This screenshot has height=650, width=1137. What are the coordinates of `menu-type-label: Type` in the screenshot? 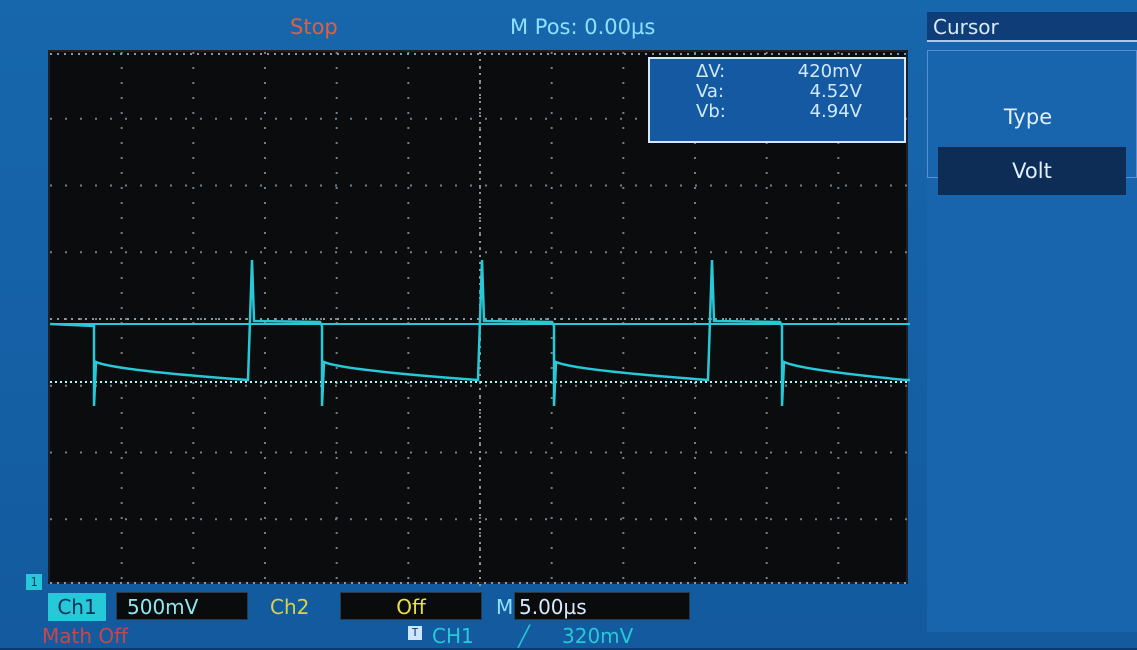 It's located at (1028, 117).